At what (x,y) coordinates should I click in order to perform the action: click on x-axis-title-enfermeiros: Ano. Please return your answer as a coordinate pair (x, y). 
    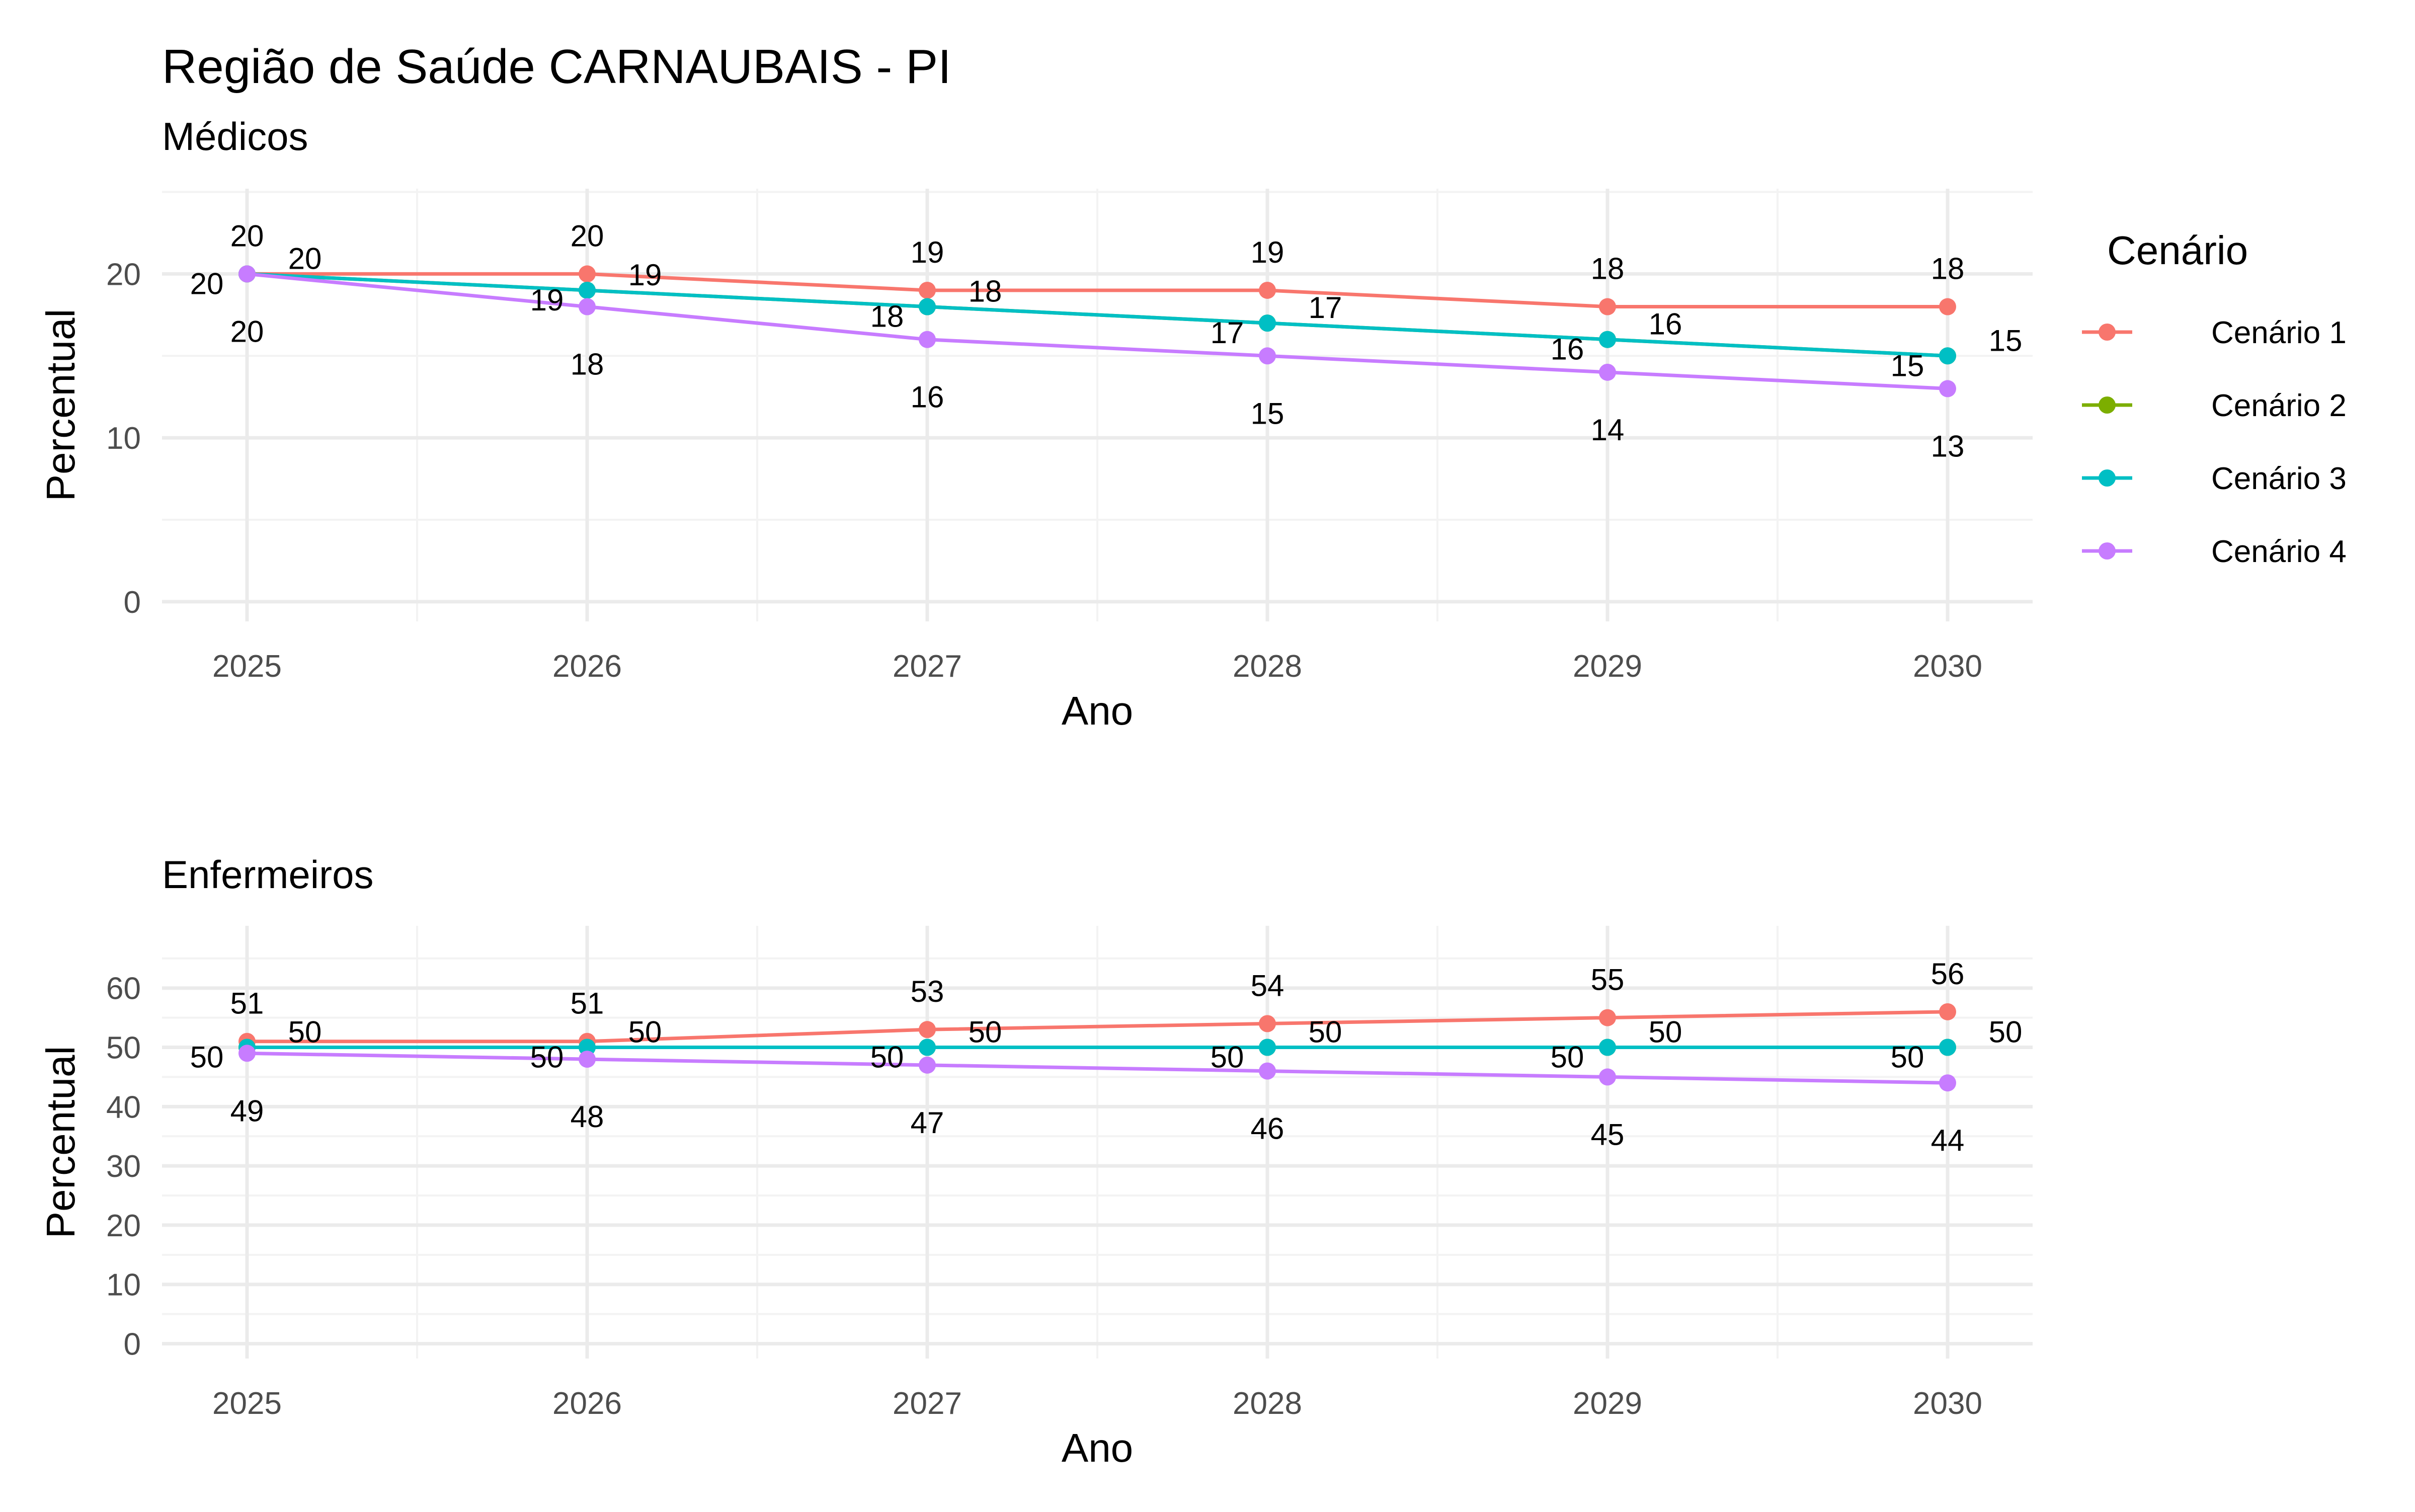
    Looking at the image, I should click on (1098, 1448).